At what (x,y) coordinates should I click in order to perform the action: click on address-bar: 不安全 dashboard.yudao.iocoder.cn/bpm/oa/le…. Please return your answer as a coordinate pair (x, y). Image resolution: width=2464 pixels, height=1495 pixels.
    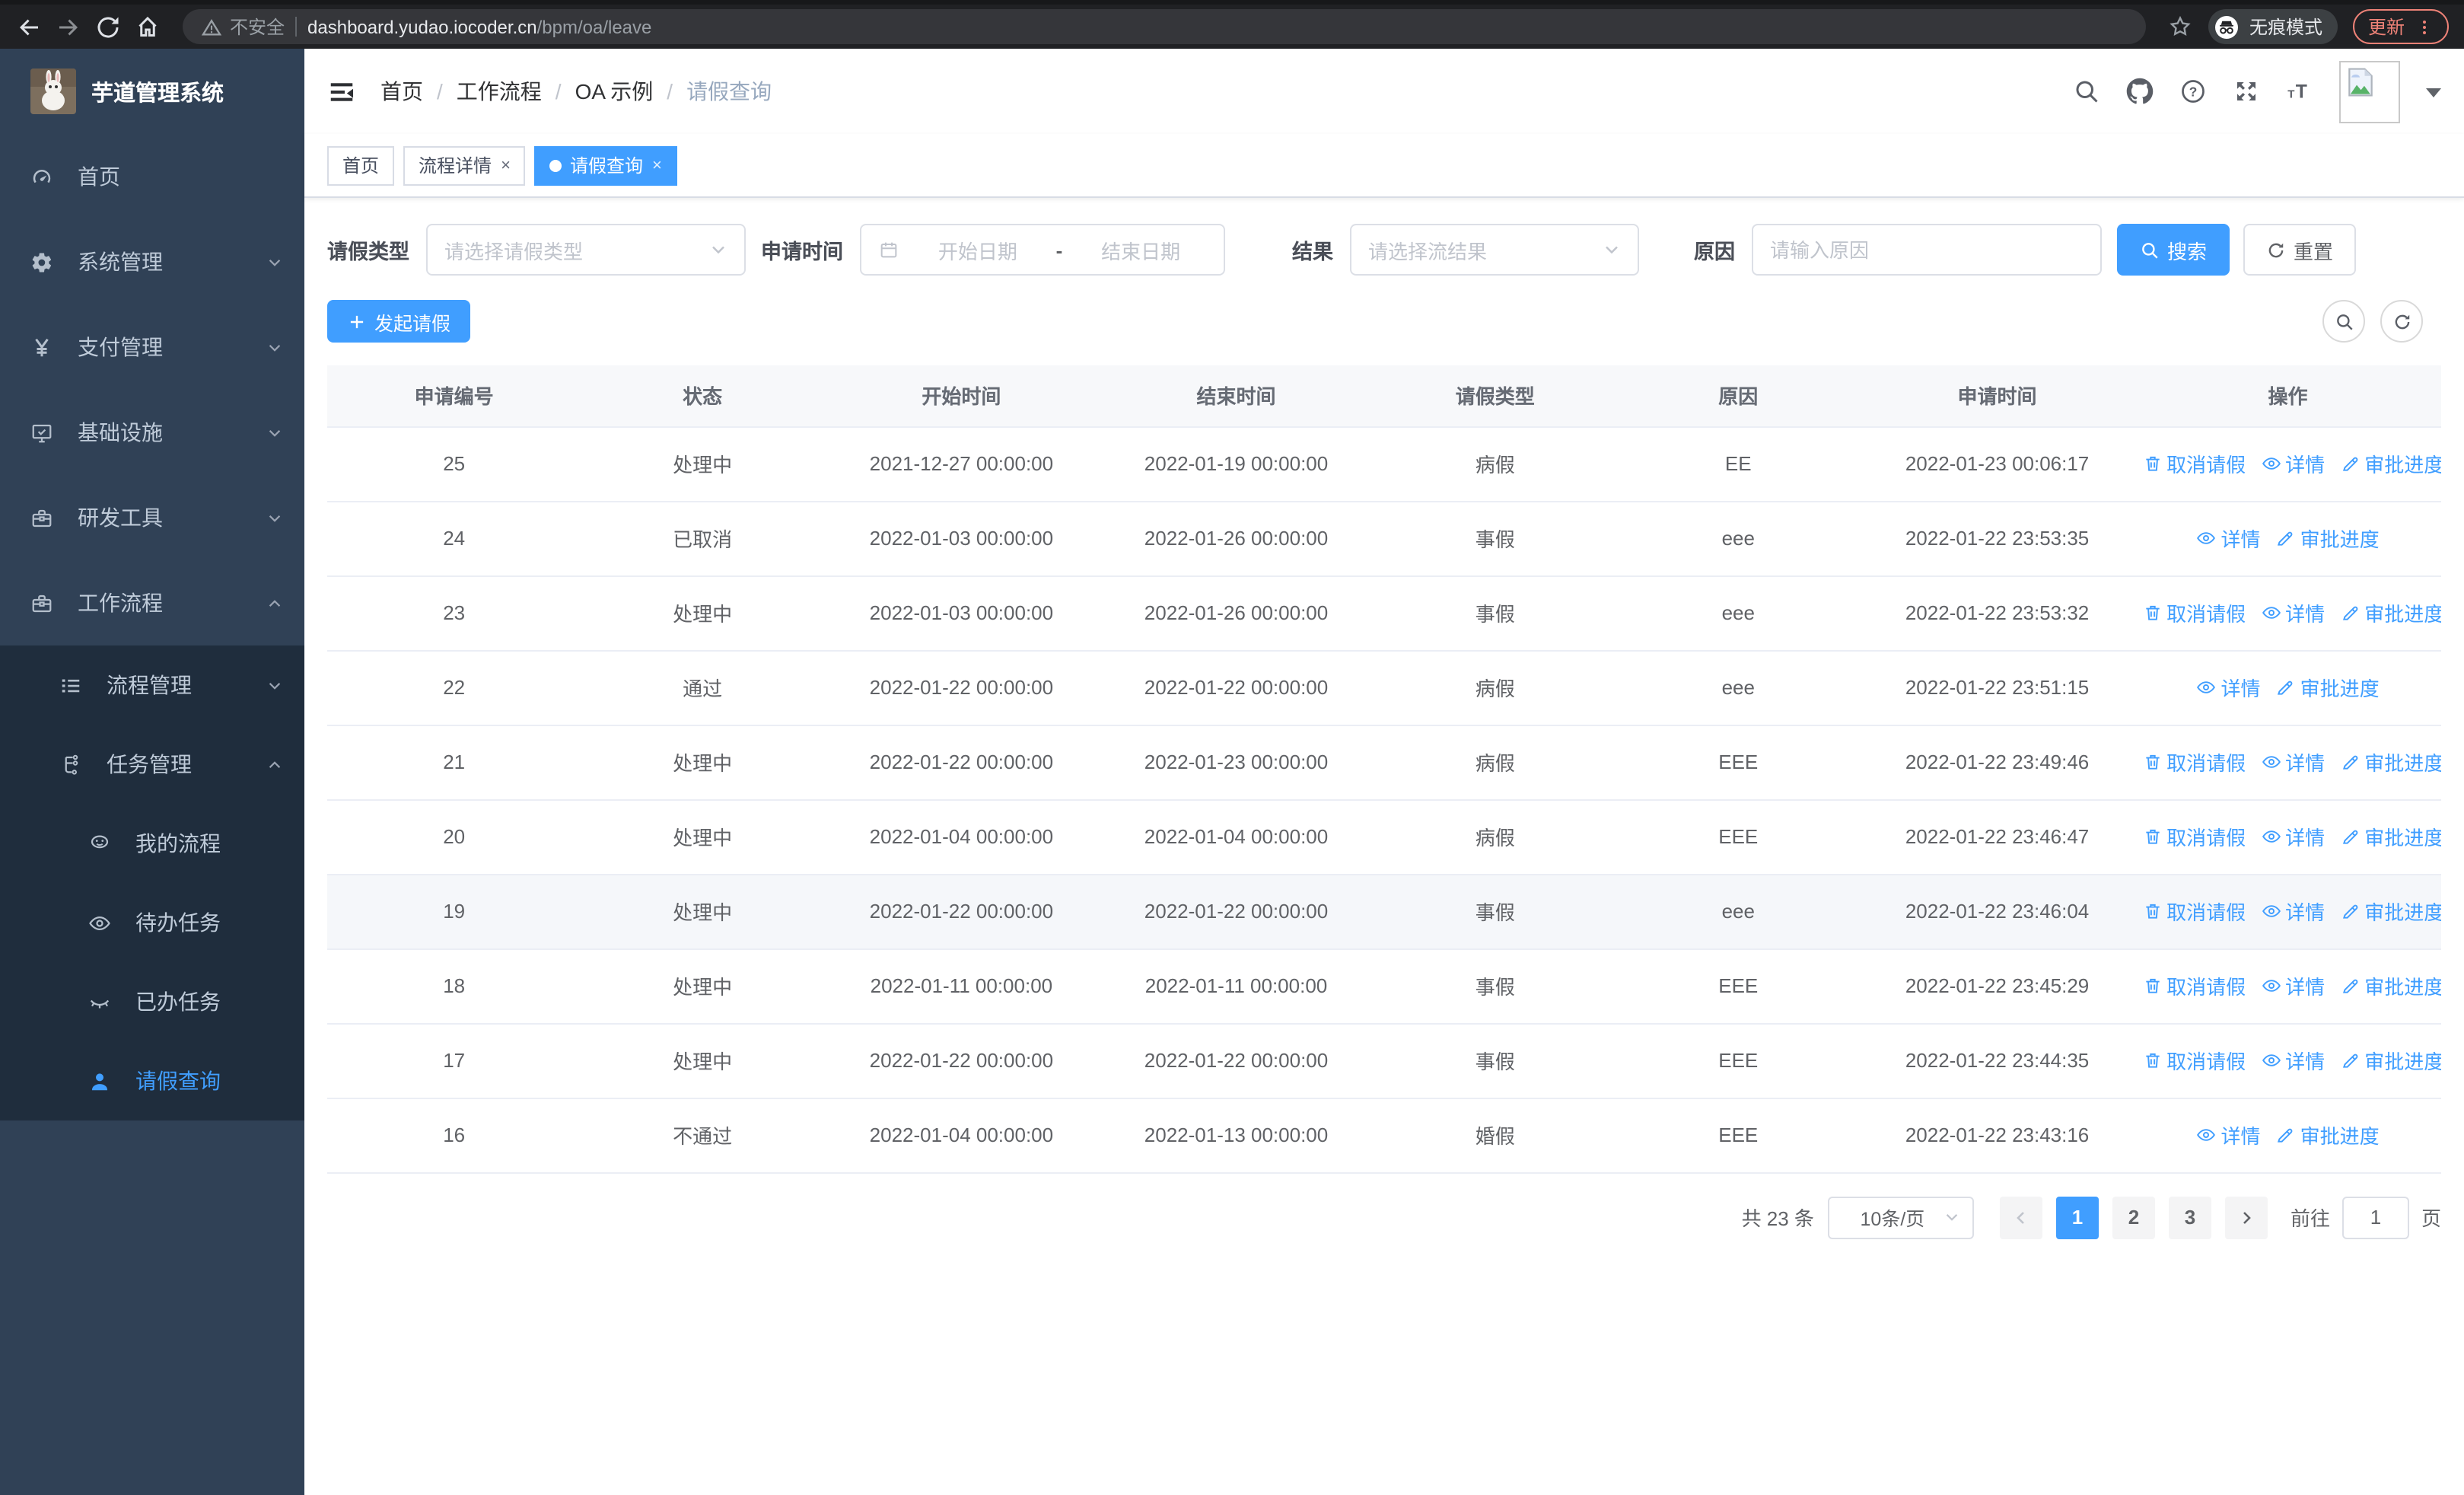
    Looking at the image, I should click on (1164, 27).